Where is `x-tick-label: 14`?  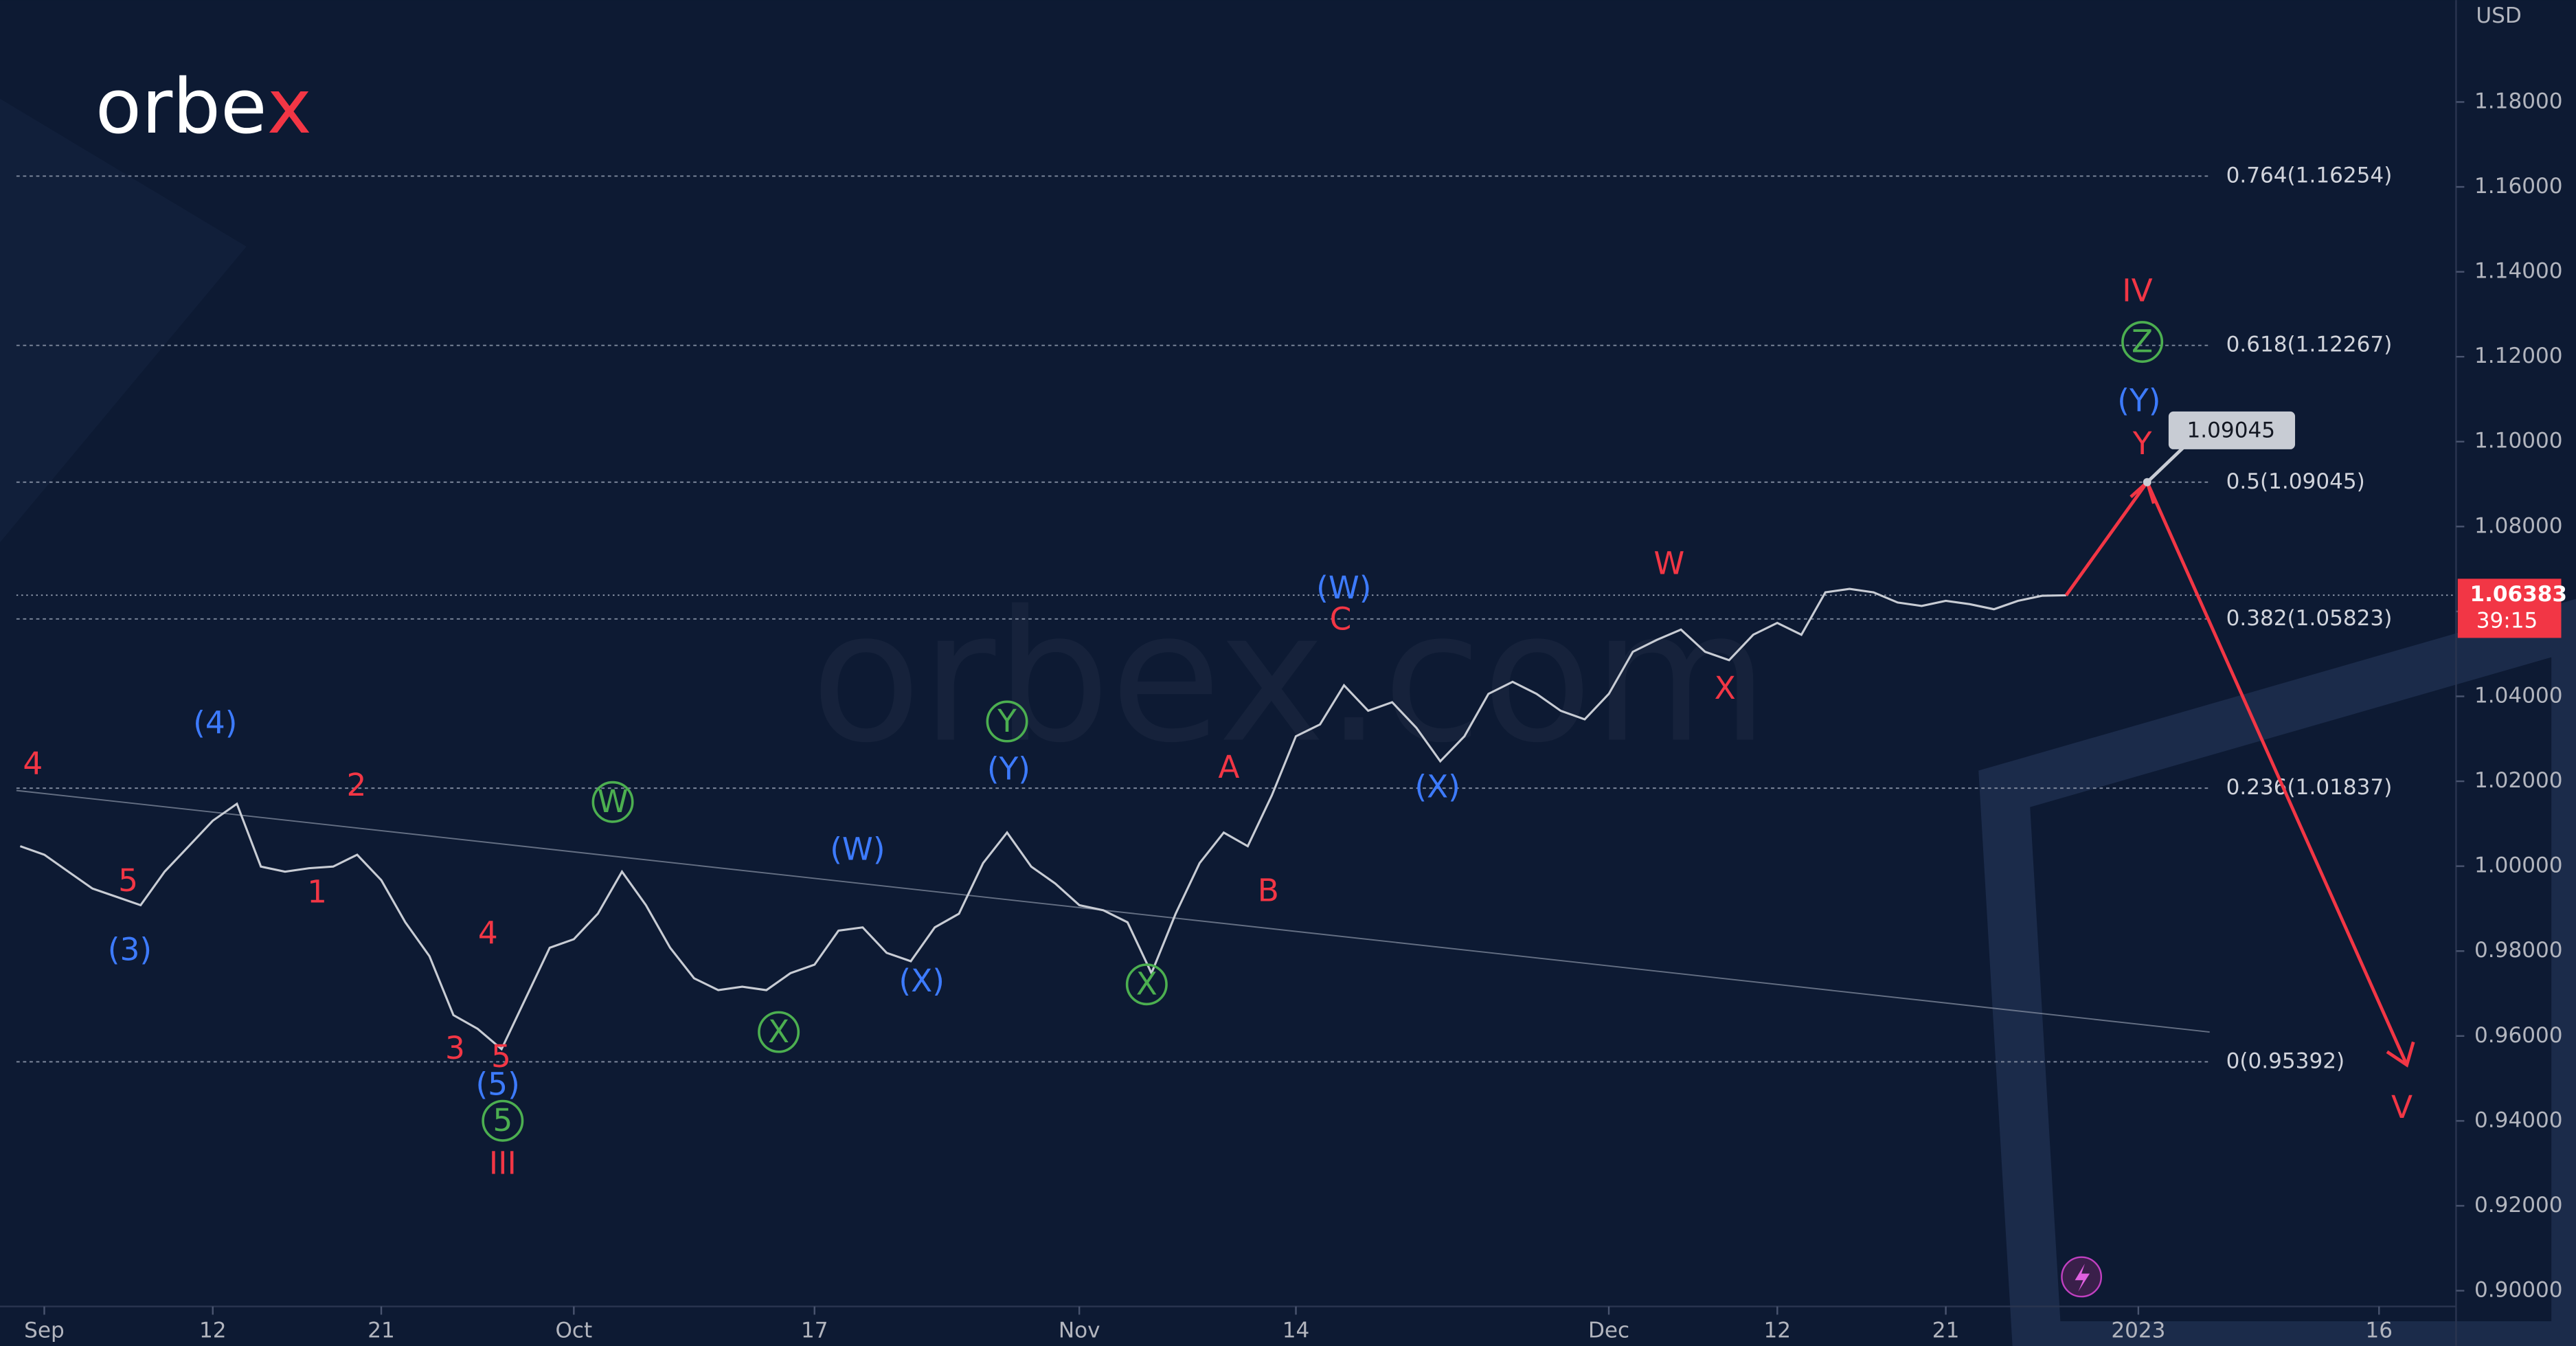 x-tick-label: 14 is located at coordinates (1296, 1330).